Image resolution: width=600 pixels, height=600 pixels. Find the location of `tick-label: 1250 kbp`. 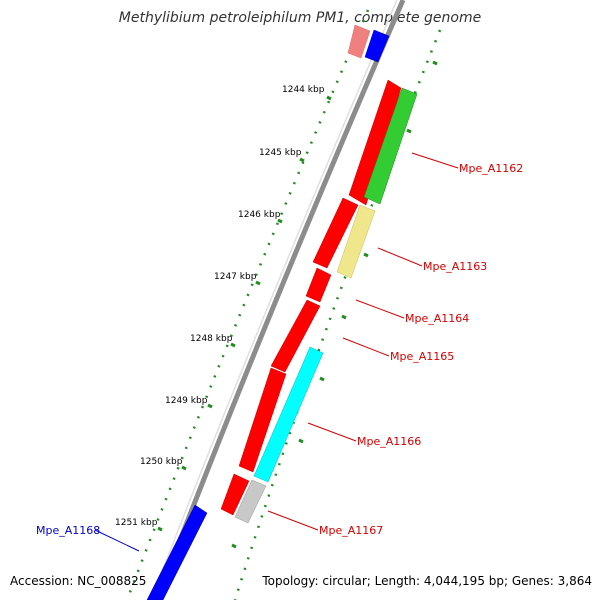

tick-label: 1250 kbp is located at coordinates (161, 462).